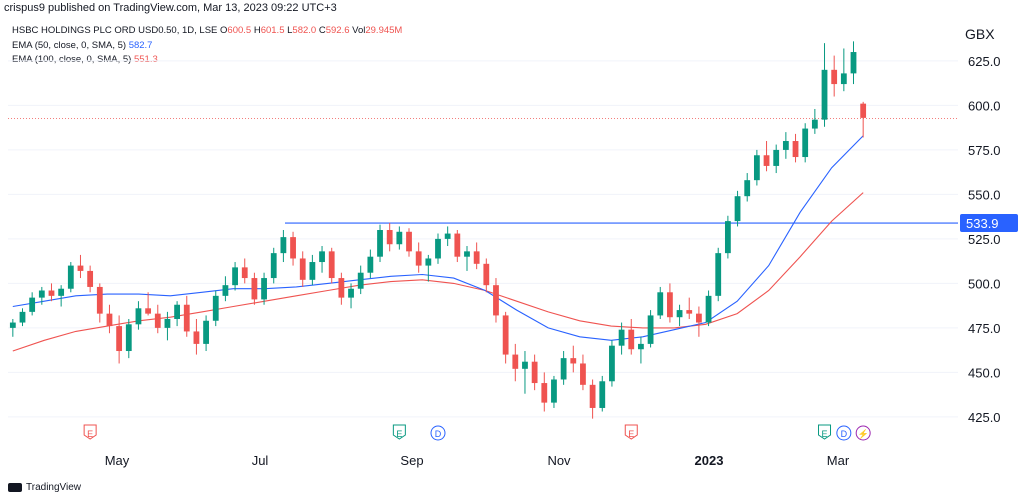 Image resolution: width=1024 pixels, height=502 pixels. Describe the element at coordinates (290, 30) in the screenshot. I see `low-label: L` at that location.